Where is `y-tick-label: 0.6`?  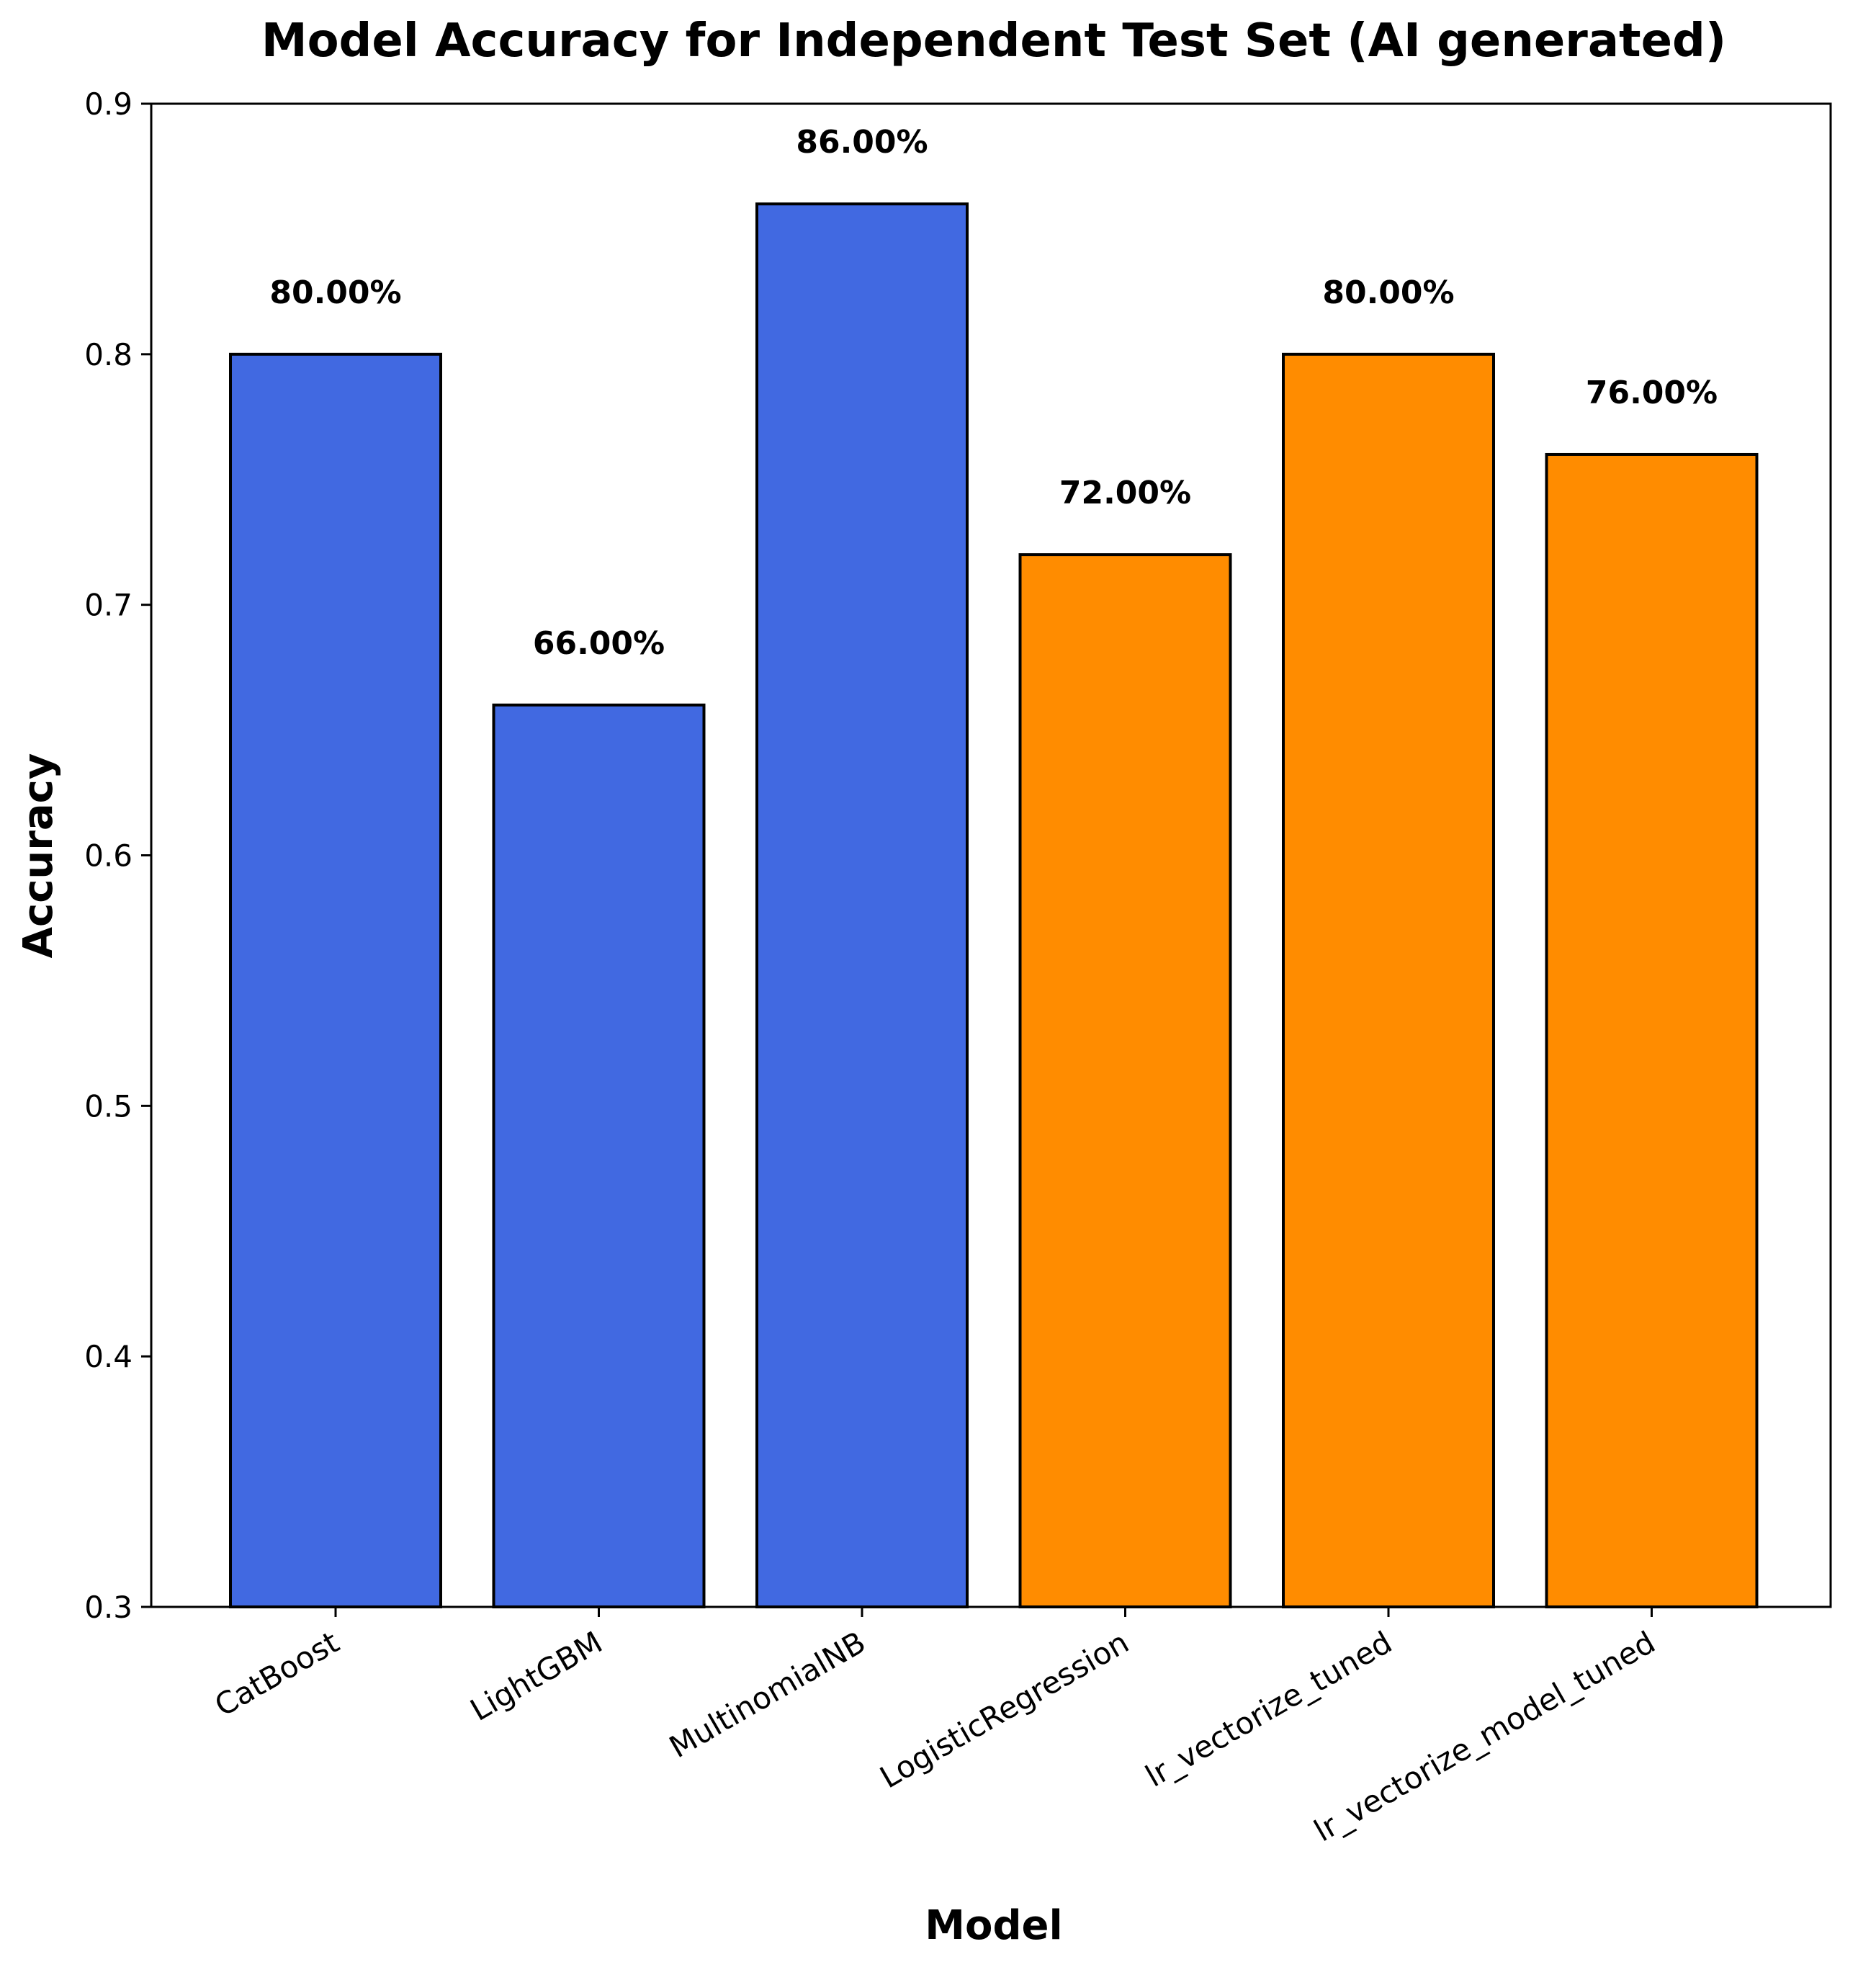
y-tick-label: 0.6 is located at coordinates (108, 856).